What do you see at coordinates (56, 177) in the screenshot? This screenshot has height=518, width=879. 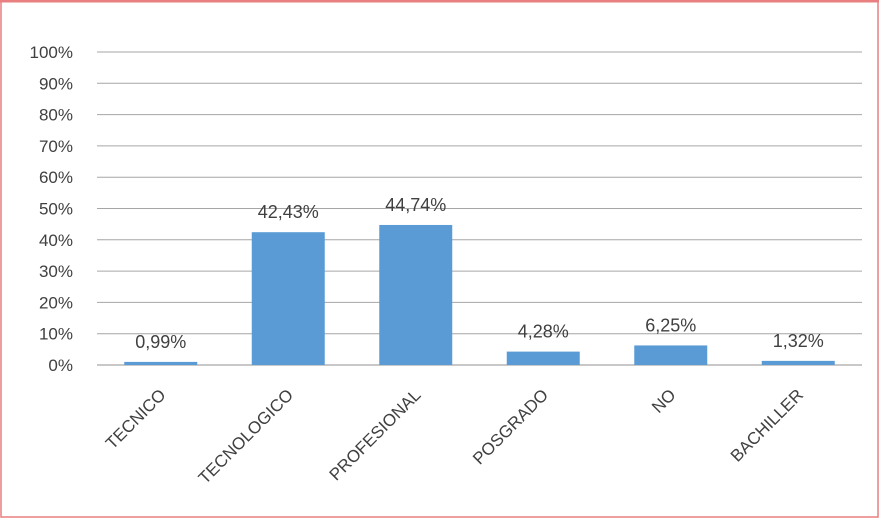 I see `y-tick-label: 60%` at bounding box center [56, 177].